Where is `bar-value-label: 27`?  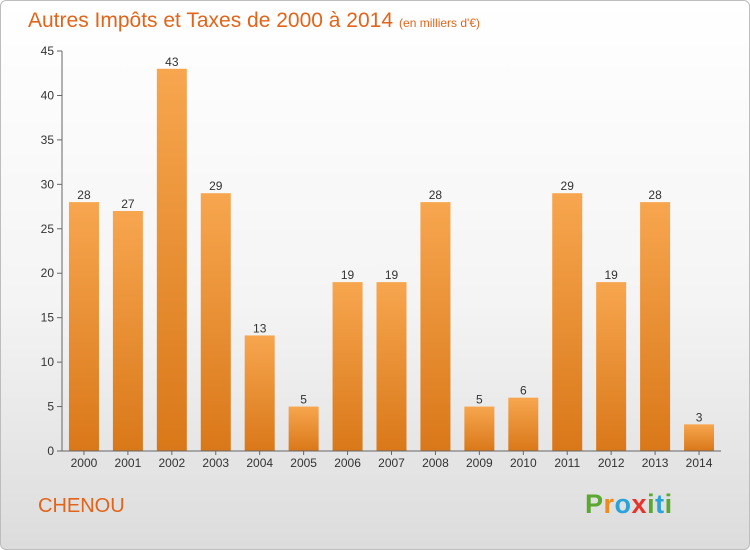
bar-value-label: 27 is located at coordinates (128, 204).